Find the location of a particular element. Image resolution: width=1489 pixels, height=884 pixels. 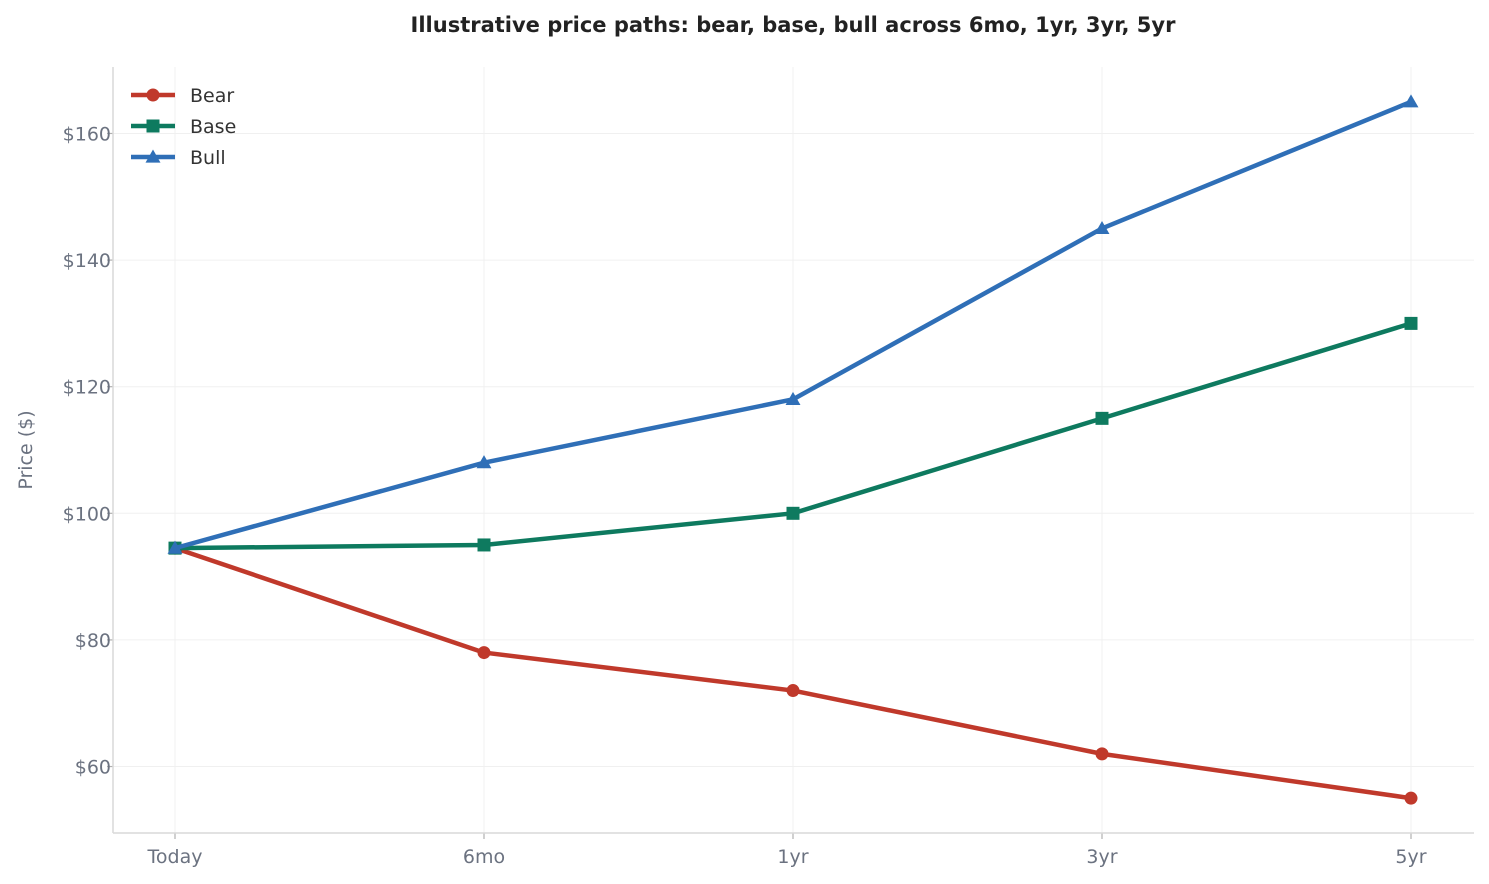

legend-label-bear: Bear is located at coordinates (212, 96).